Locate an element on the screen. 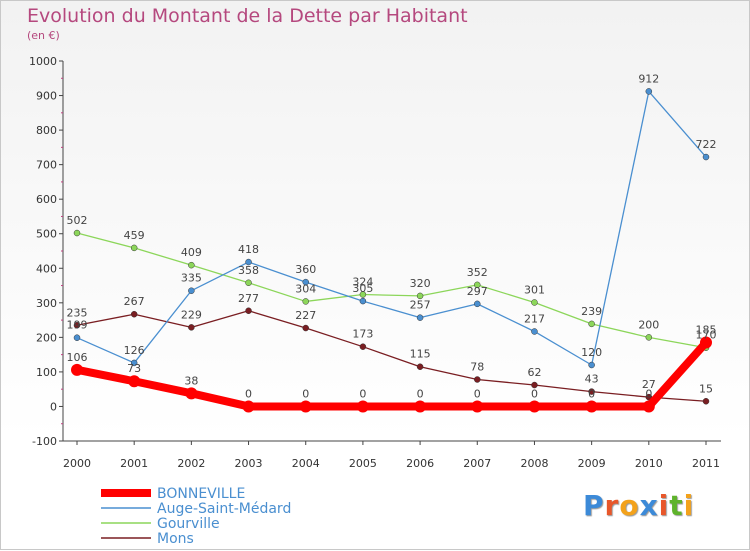 The height and width of the screenshot is (551, 750). data-label: 227 is located at coordinates (305, 315).